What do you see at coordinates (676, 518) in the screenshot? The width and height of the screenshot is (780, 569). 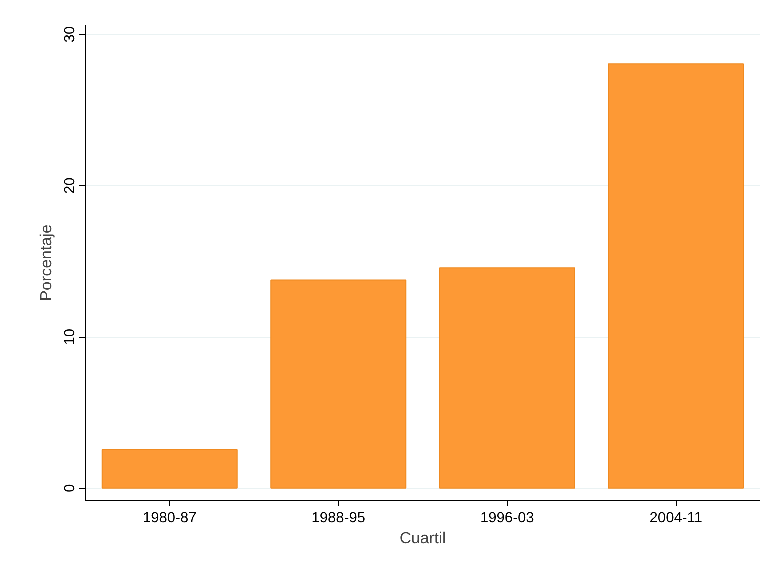 I see `x-tick-label: 2004-11` at bounding box center [676, 518].